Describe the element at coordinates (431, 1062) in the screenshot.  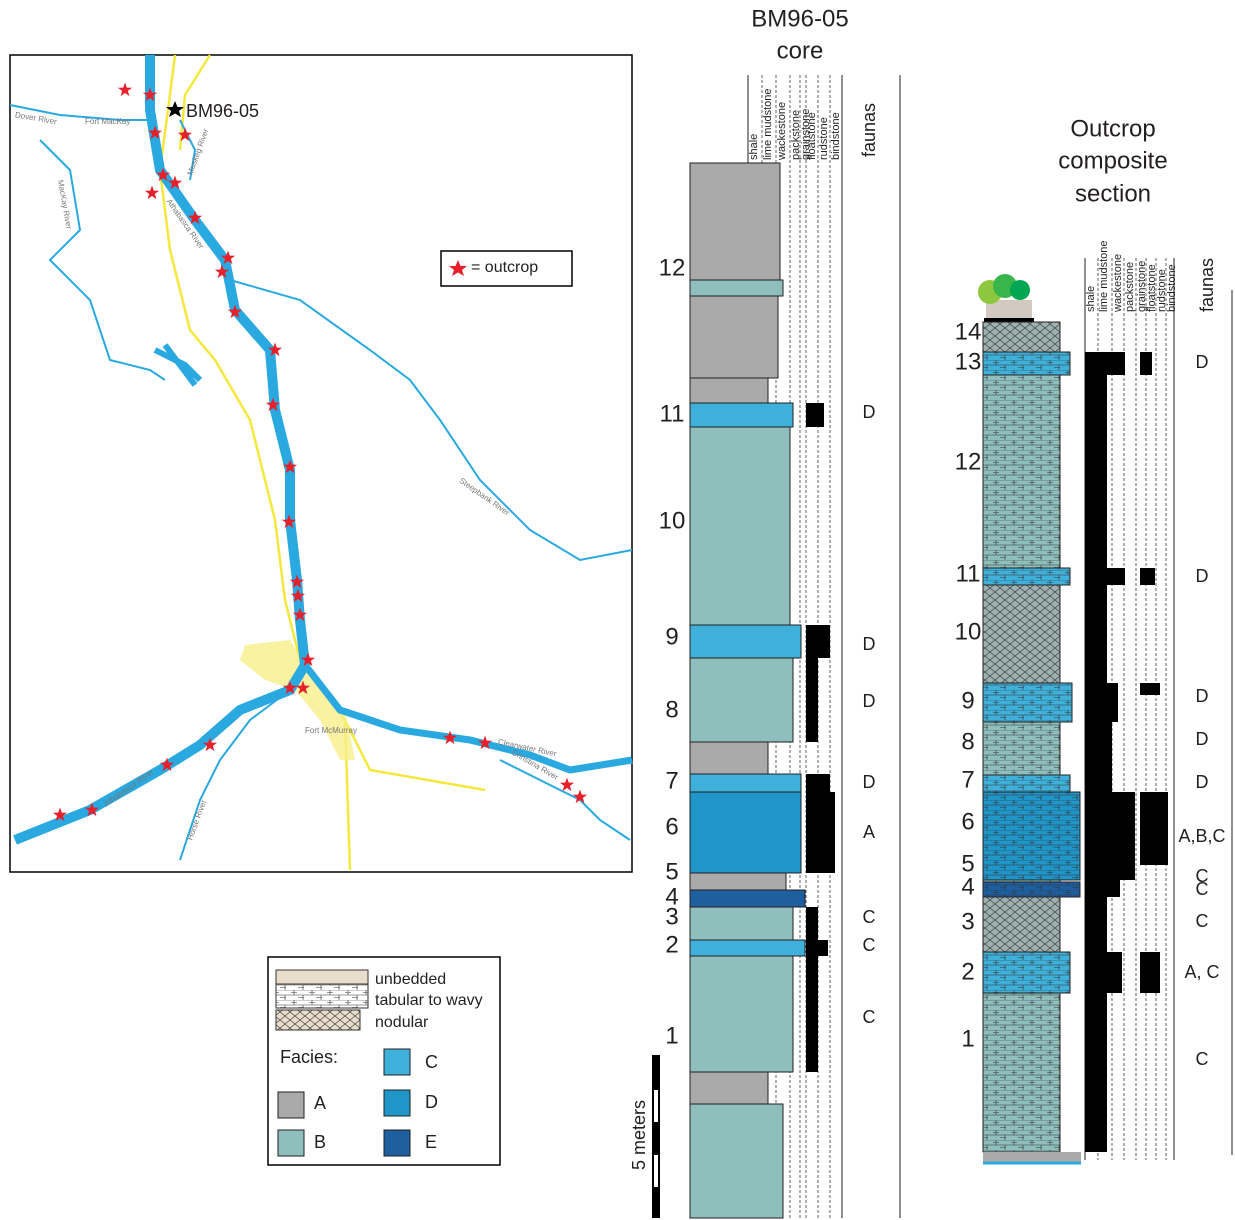
I see `legend-label: C` at that location.